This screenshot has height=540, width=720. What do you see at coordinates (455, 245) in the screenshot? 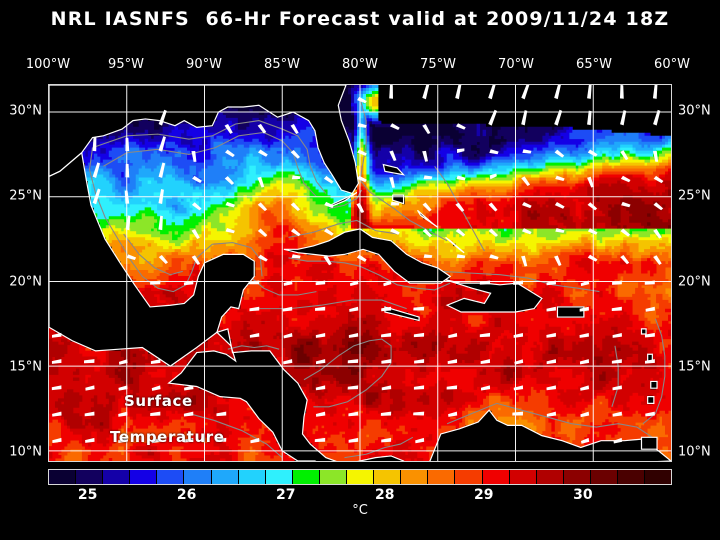
I see `landmass-bahamas-d` at bounding box center [455, 245].